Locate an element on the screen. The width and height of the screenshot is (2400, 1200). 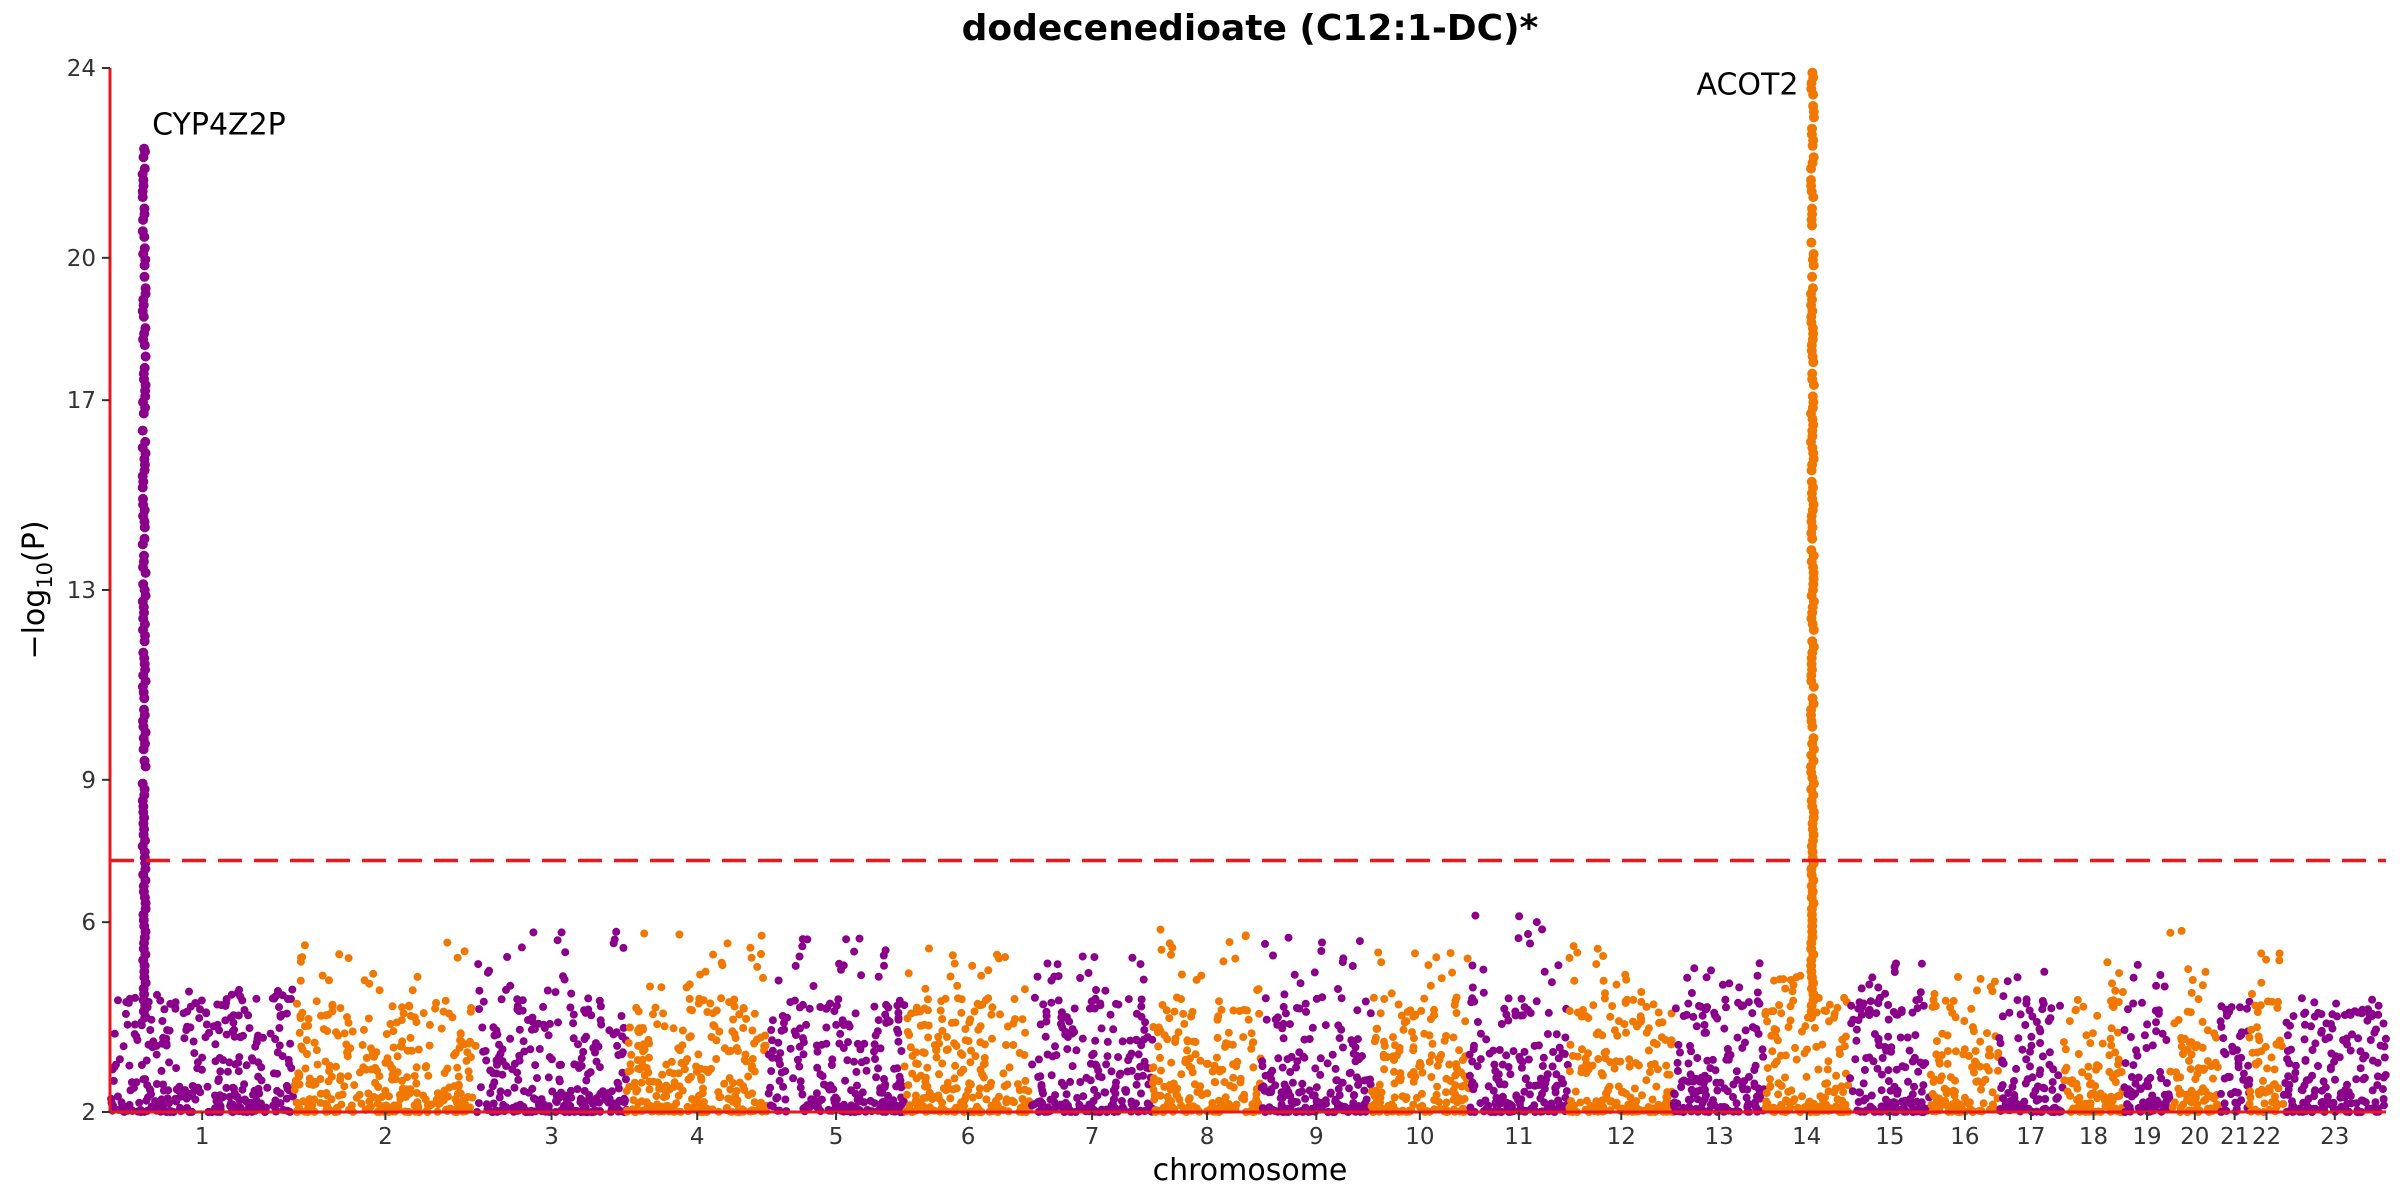
x-tick-label: 19 is located at coordinates (2146, 1137).